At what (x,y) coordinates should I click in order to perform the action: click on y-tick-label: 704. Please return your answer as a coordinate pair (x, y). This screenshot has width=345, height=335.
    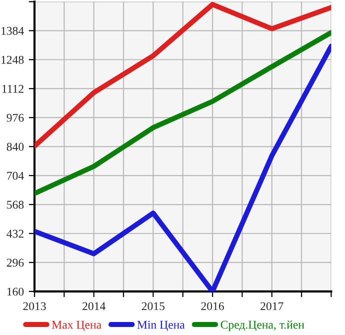
    Looking at the image, I should click on (15, 176).